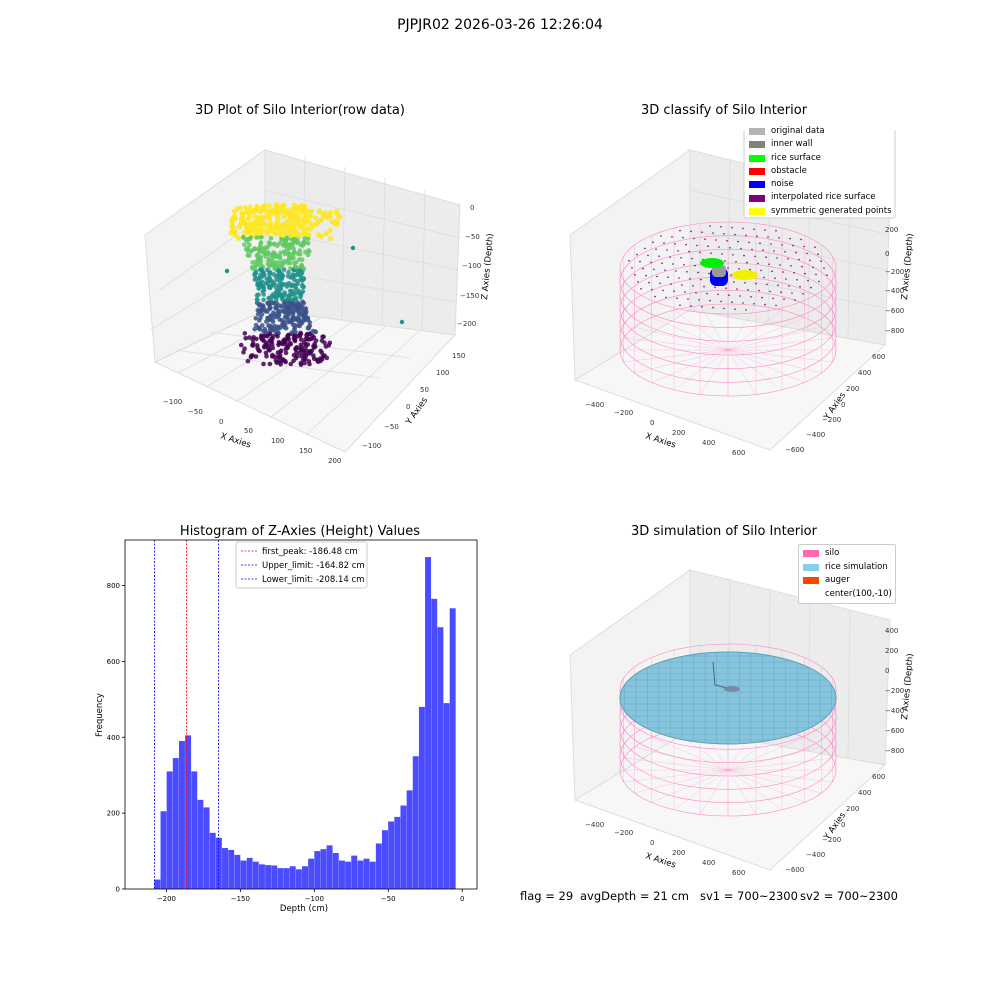 This screenshot has width=1000, height=1000. I want to click on legend-label: Upper_limit: -164.82 cm, so click(313, 566).